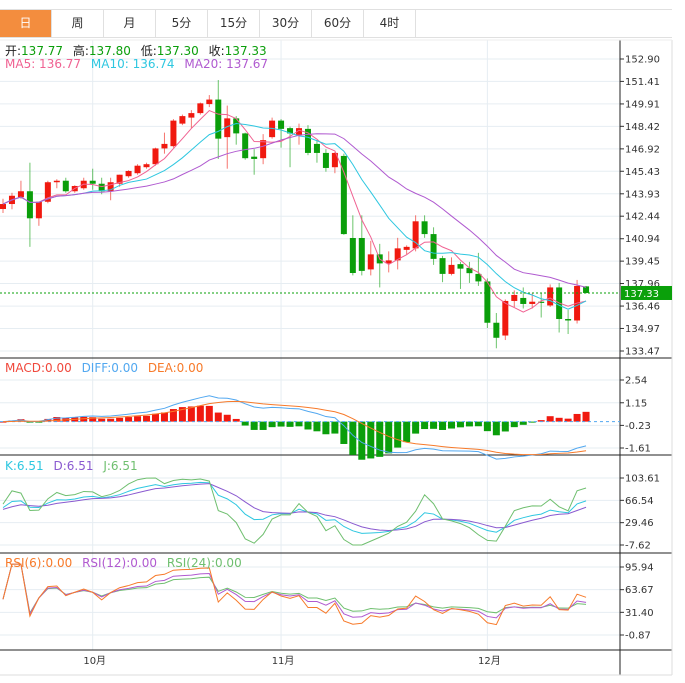 The width and height of the screenshot is (685, 683). What do you see at coordinates (636, 381) in the screenshot?
I see `axis-tick-label: 2.54` at bounding box center [636, 381].